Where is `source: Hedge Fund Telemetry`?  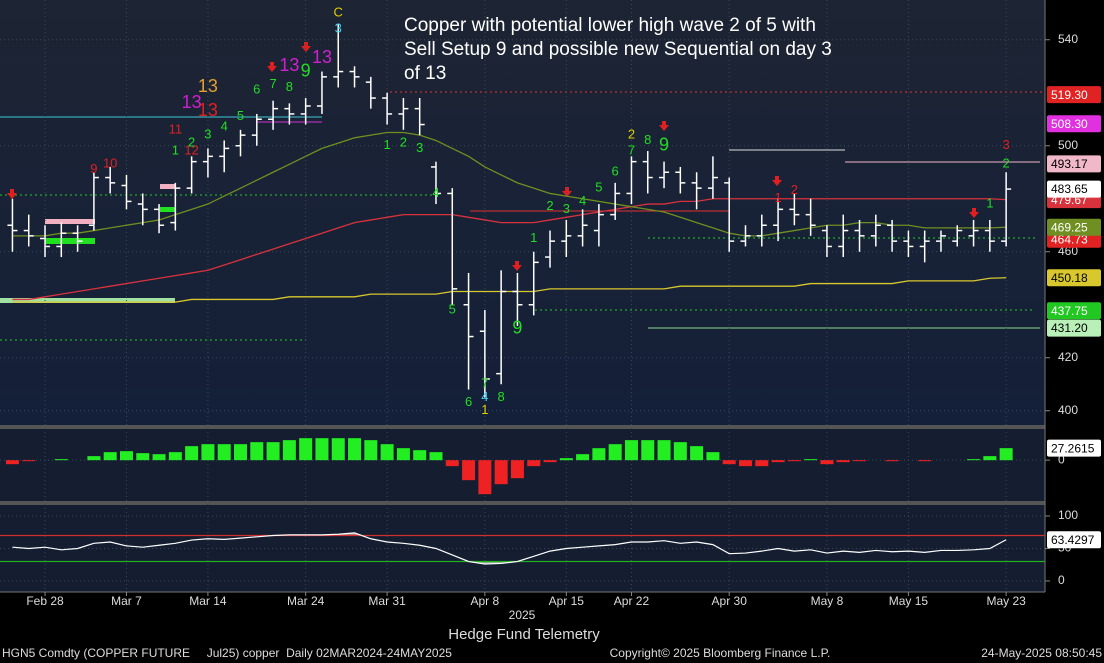 source: Hedge Fund Telemetry is located at coordinates (524, 634).